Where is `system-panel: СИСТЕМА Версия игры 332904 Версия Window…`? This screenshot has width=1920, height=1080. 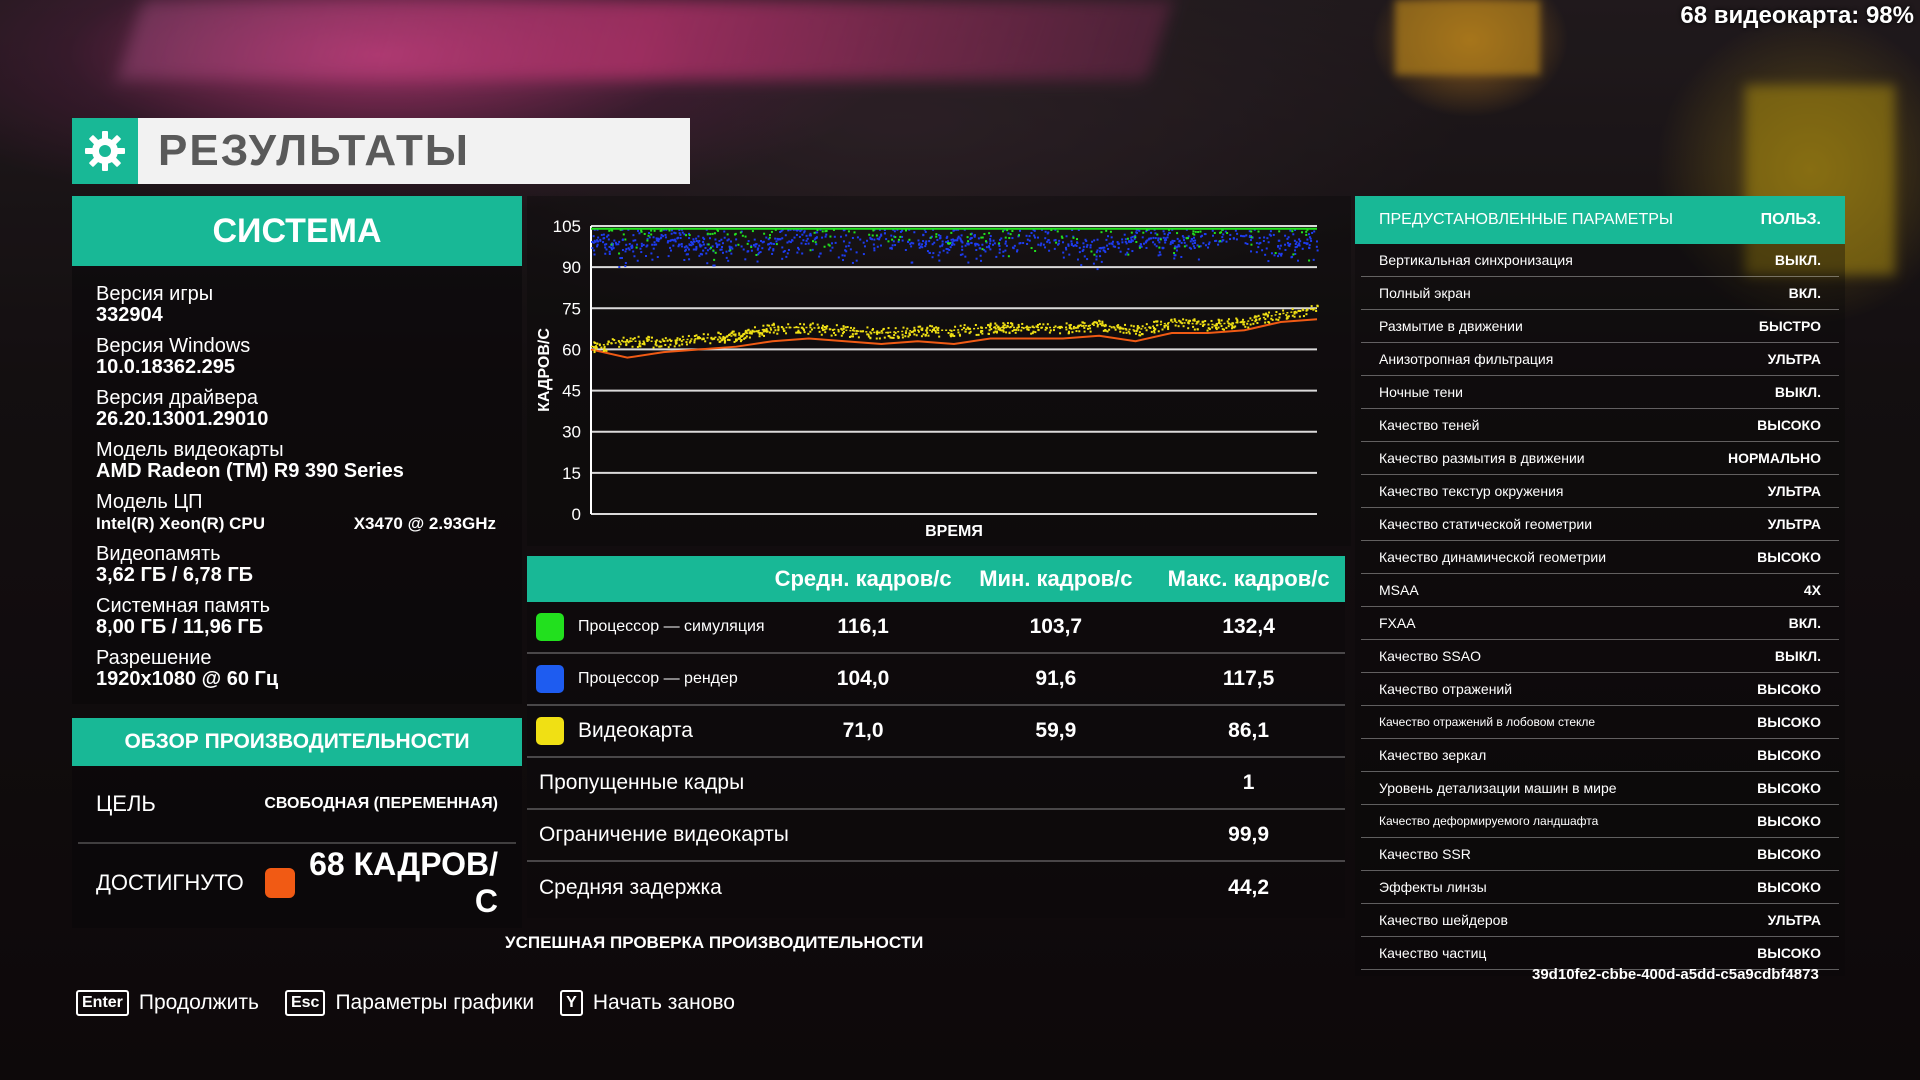
system-panel: СИСТЕМА Версия игры 332904 Версия Window… is located at coordinates (297, 450).